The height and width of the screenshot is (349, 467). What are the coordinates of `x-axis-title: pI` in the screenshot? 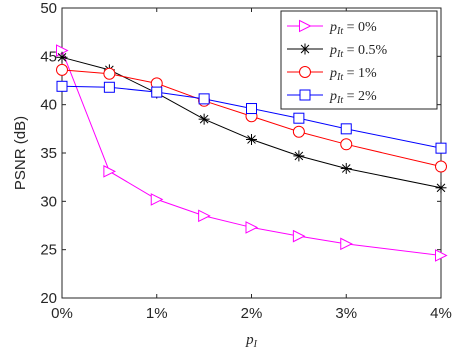 It's located at (251, 340).